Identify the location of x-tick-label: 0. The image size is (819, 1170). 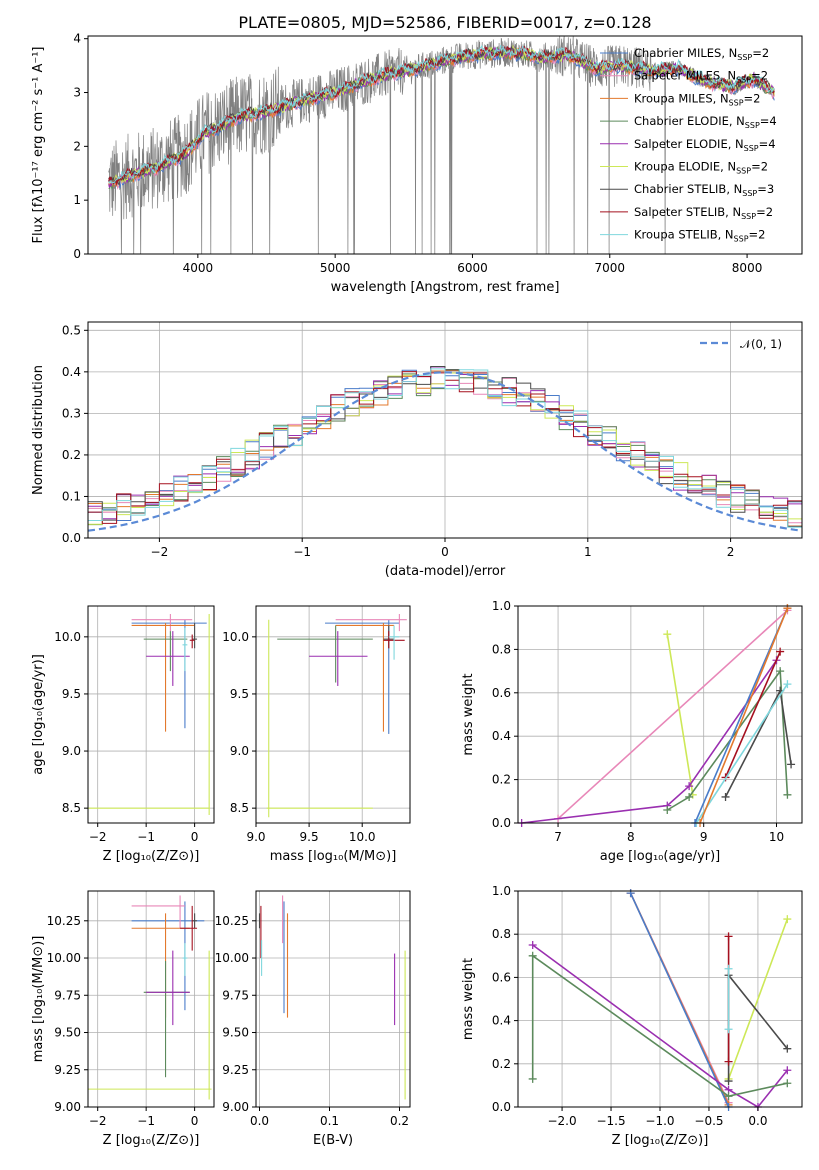
(195, 1121).